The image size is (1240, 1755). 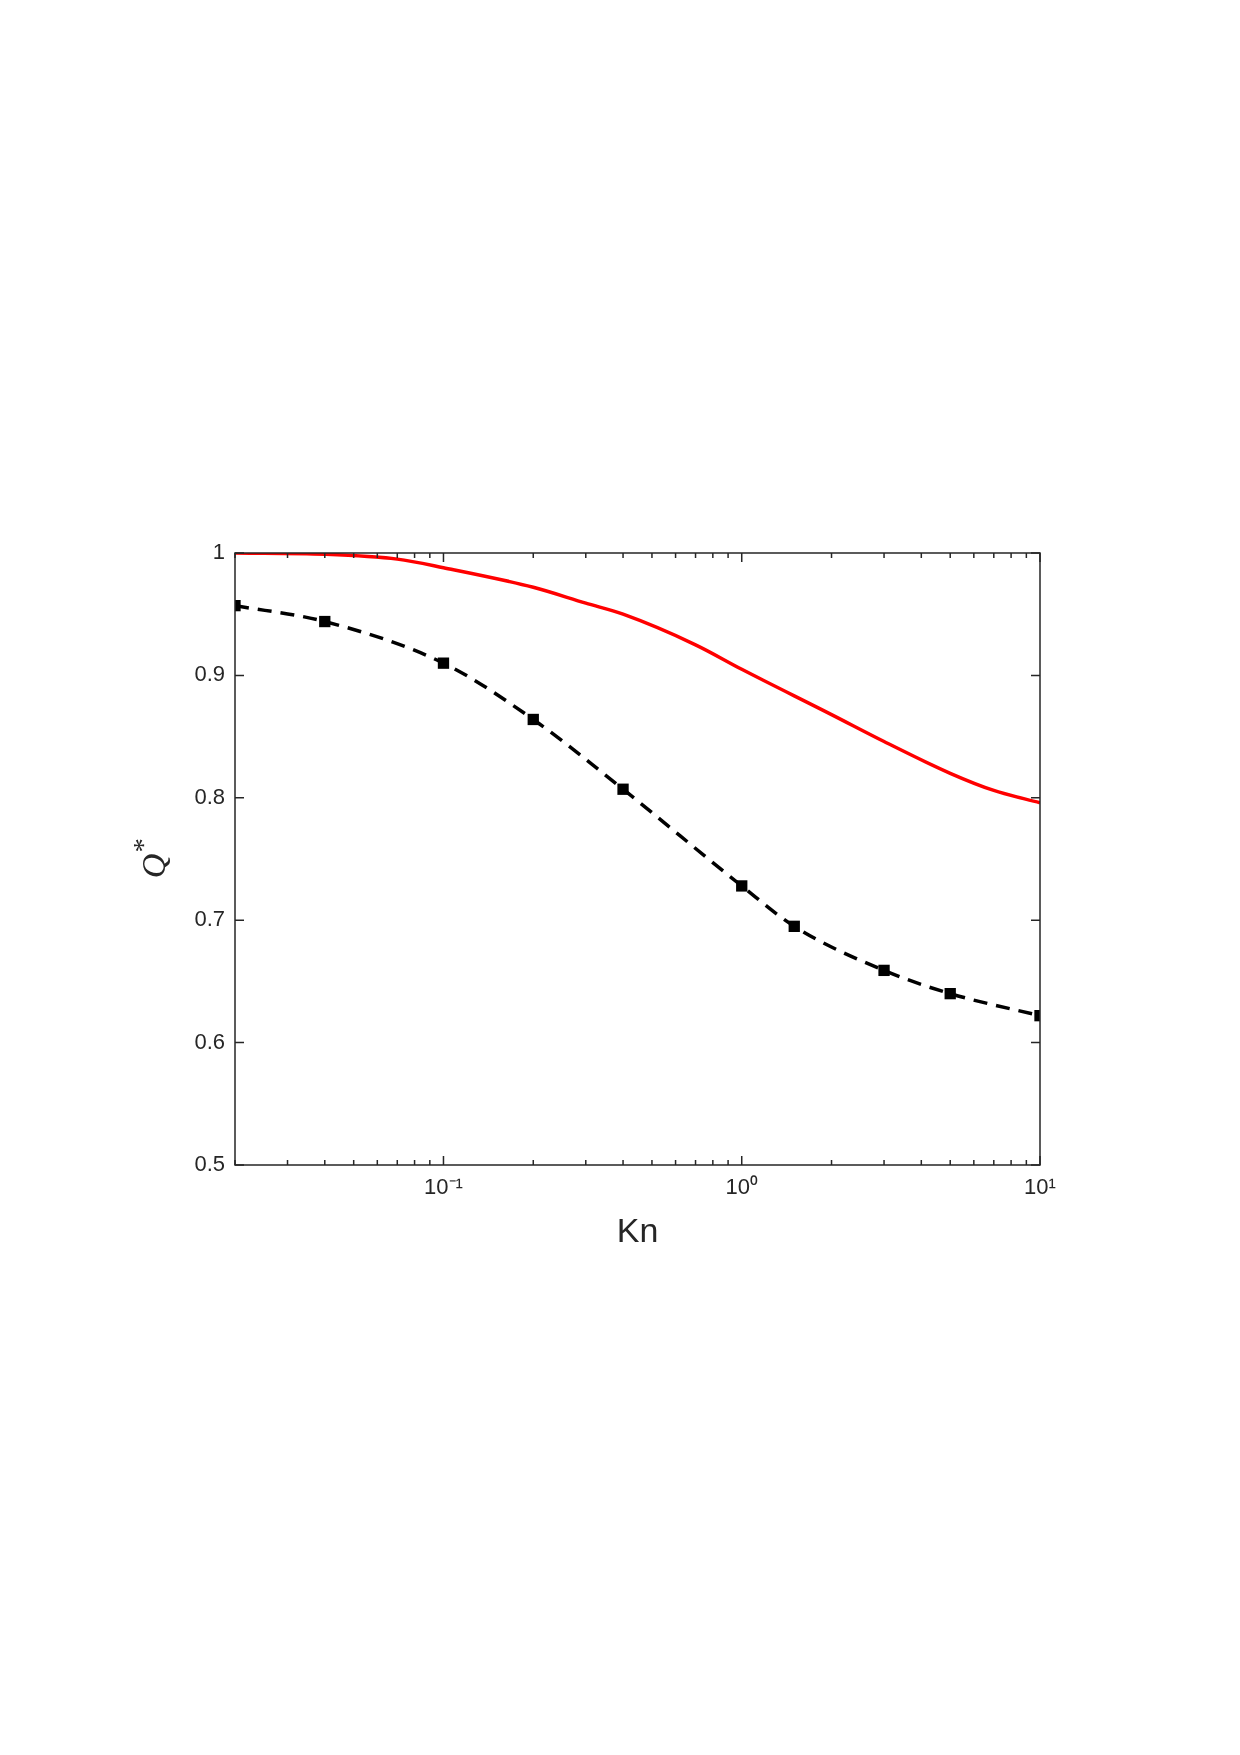 I want to click on x-axis-title: Kn, so click(x=637, y=1230).